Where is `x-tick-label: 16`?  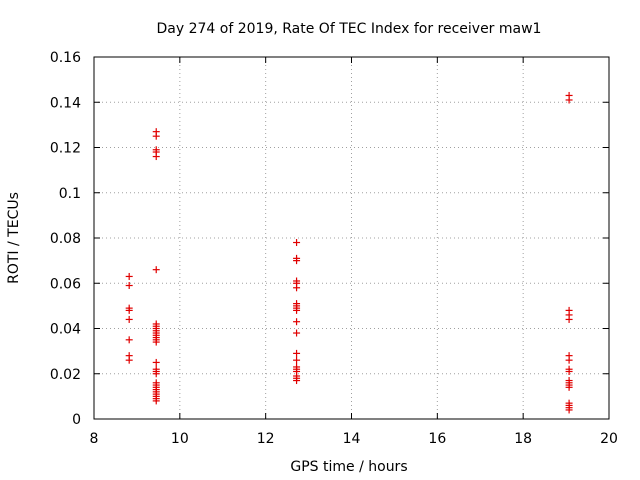
x-tick-label: 16 is located at coordinates (437, 439).